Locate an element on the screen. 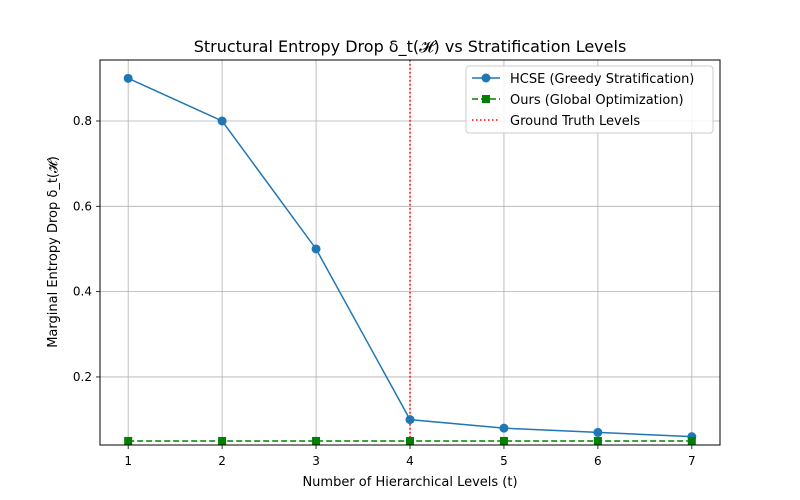 This screenshot has height=500, width=800. x-axis-ticks: 1 2 3 4 5 6 7 is located at coordinates (410, 456).